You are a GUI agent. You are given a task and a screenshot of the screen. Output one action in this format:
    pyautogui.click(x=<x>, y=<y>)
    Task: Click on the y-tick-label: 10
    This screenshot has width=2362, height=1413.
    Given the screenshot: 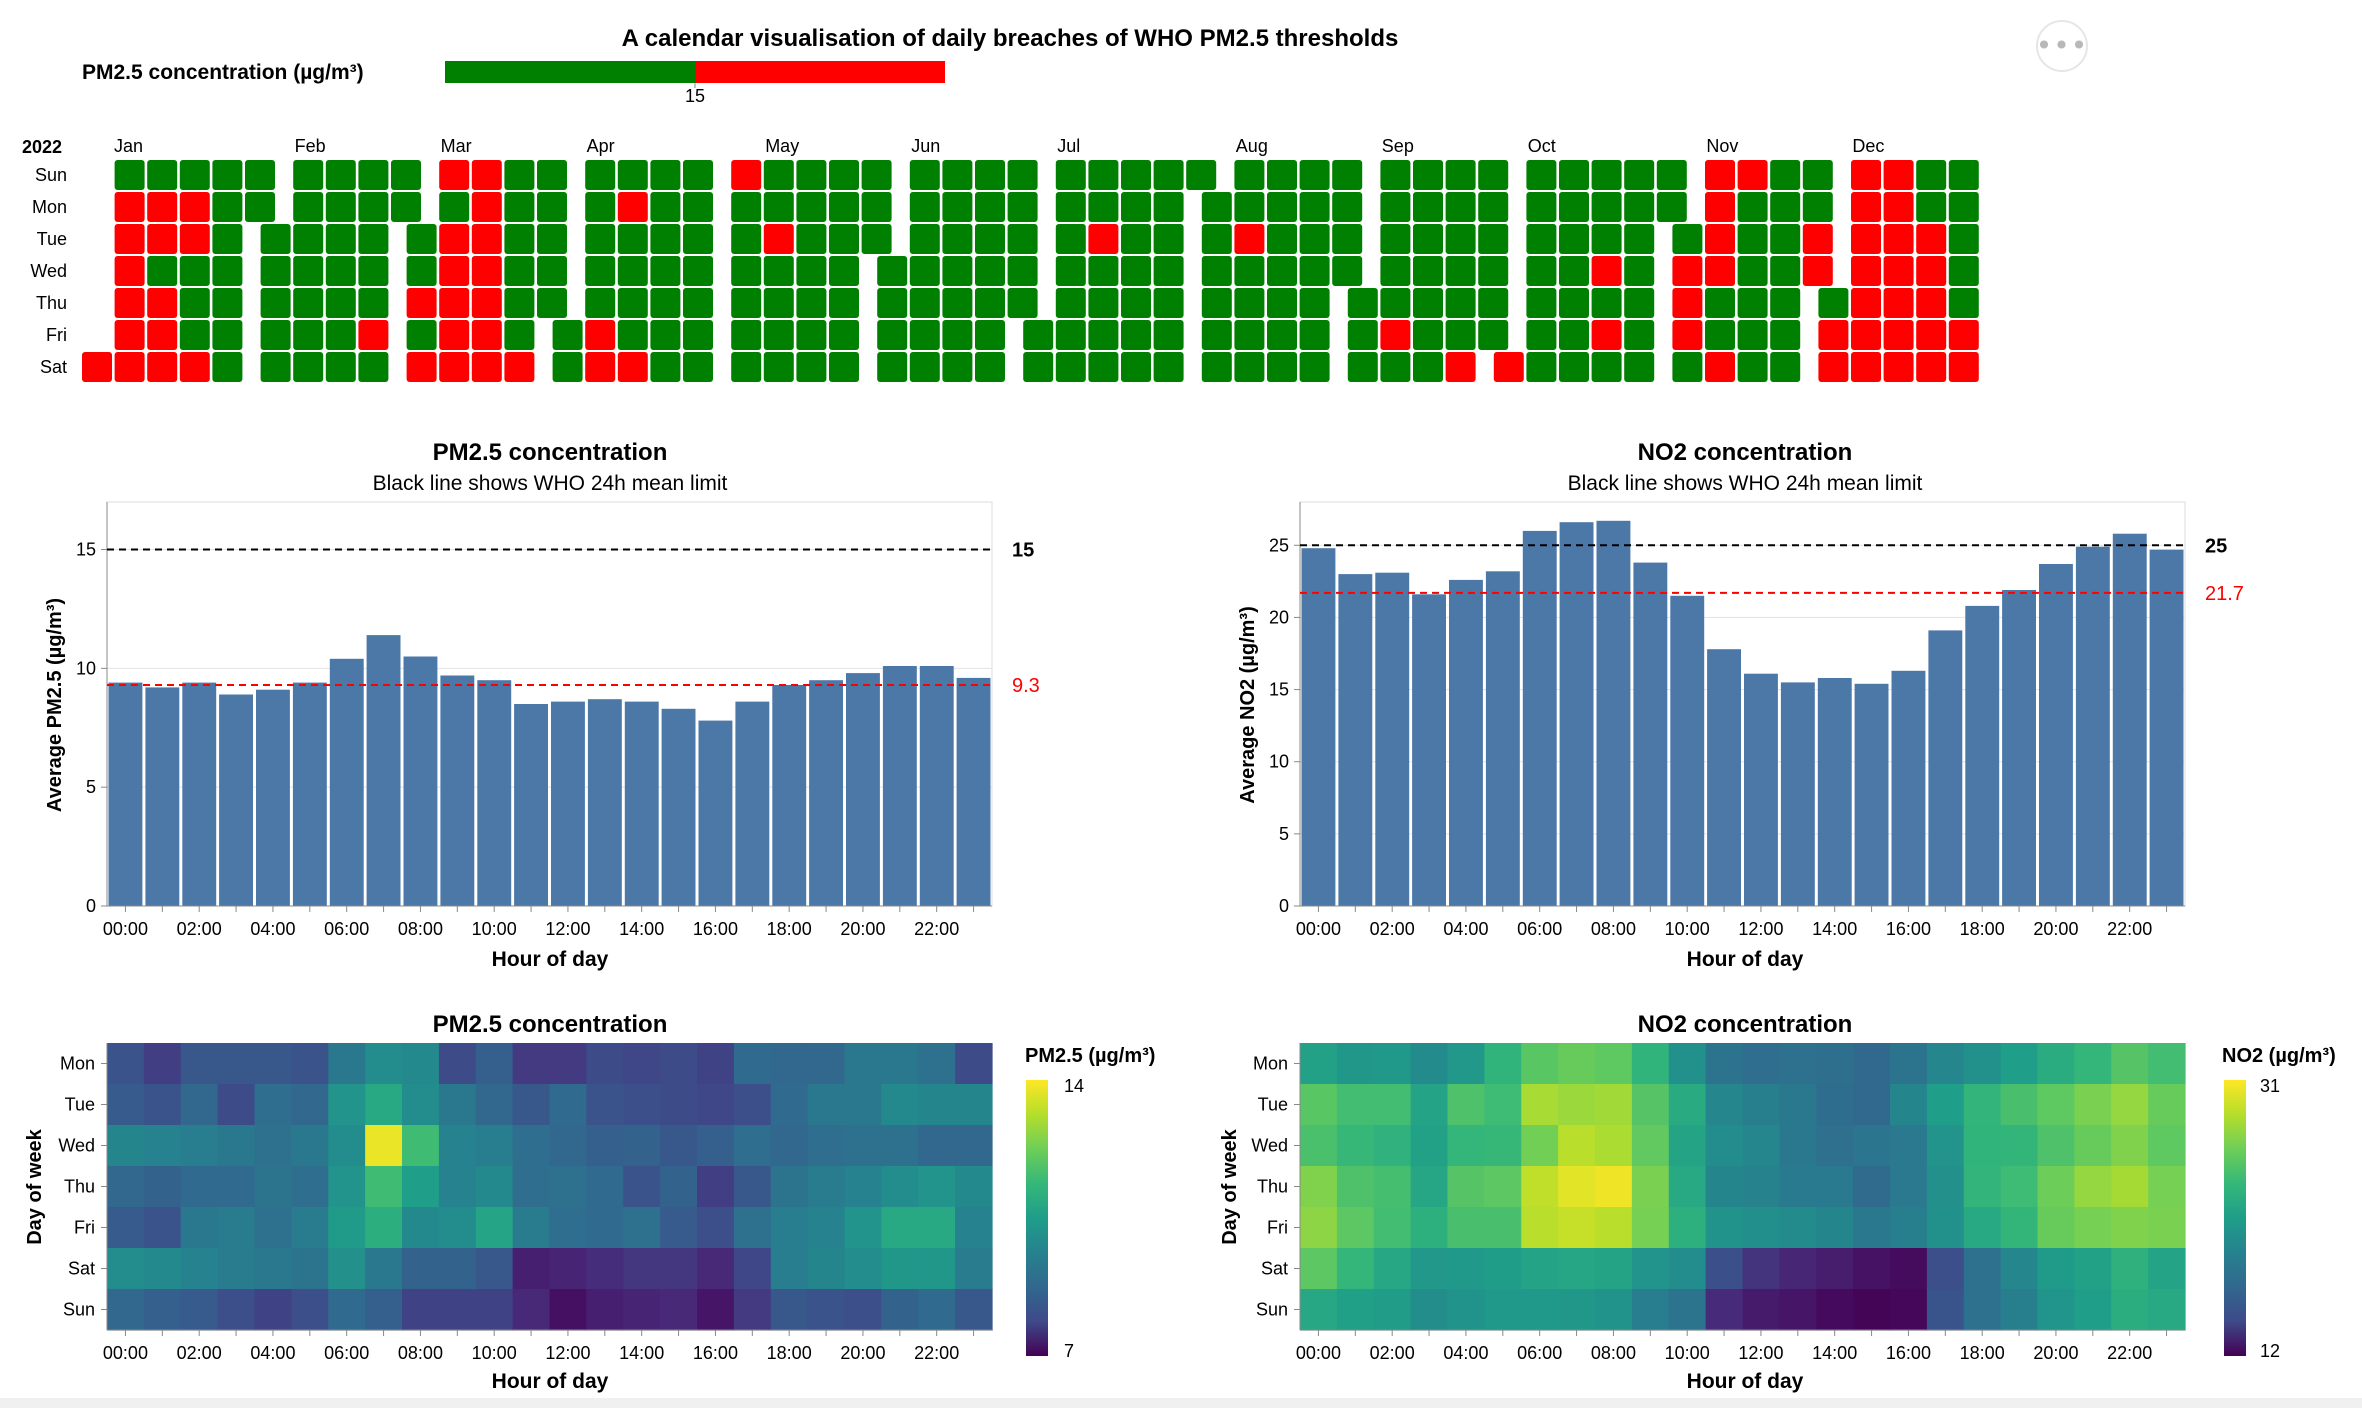 What is the action you would take?
    pyautogui.click(x=1279, y=762)
    